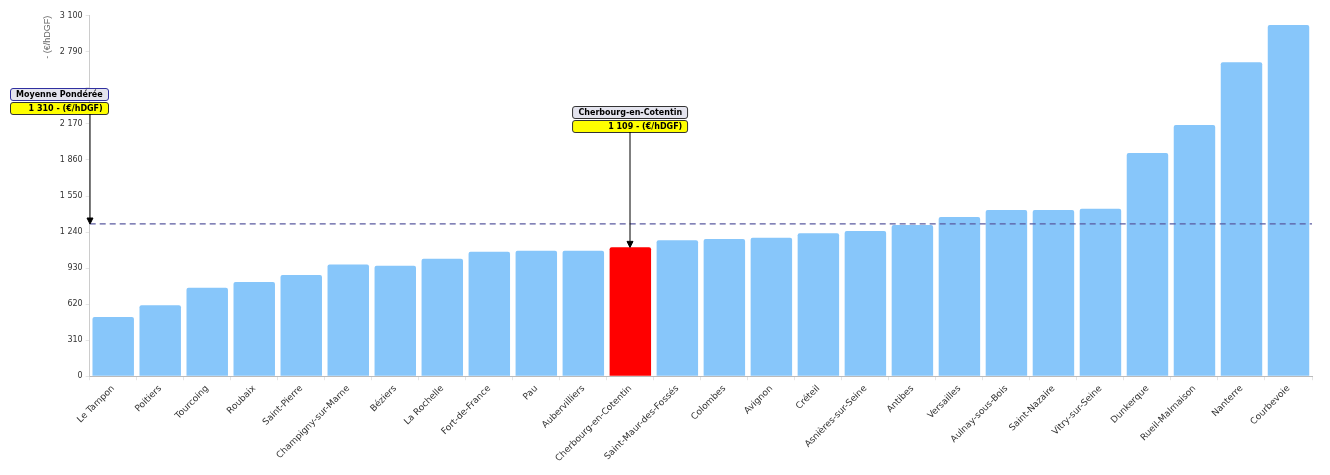  I want to click on y-tick-label: 1 550, so click(71, 196).